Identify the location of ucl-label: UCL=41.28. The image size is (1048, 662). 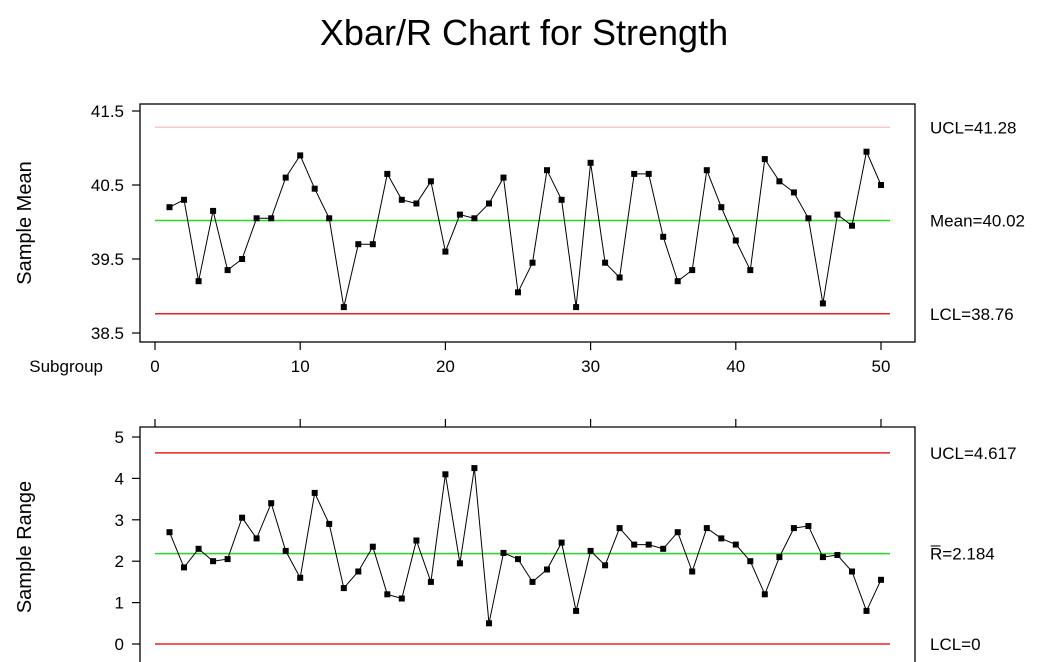
(973, 127).